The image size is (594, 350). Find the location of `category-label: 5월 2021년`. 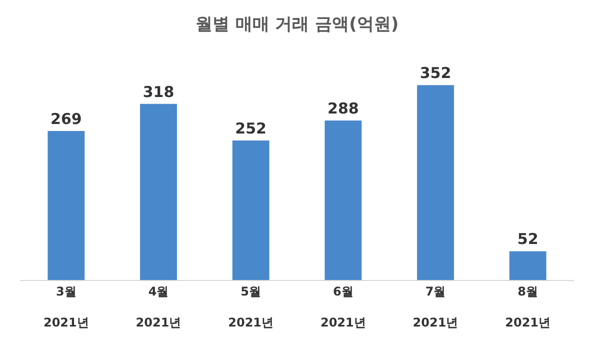

category-label: 5월 2021년 is located at coordinates (251, 307).